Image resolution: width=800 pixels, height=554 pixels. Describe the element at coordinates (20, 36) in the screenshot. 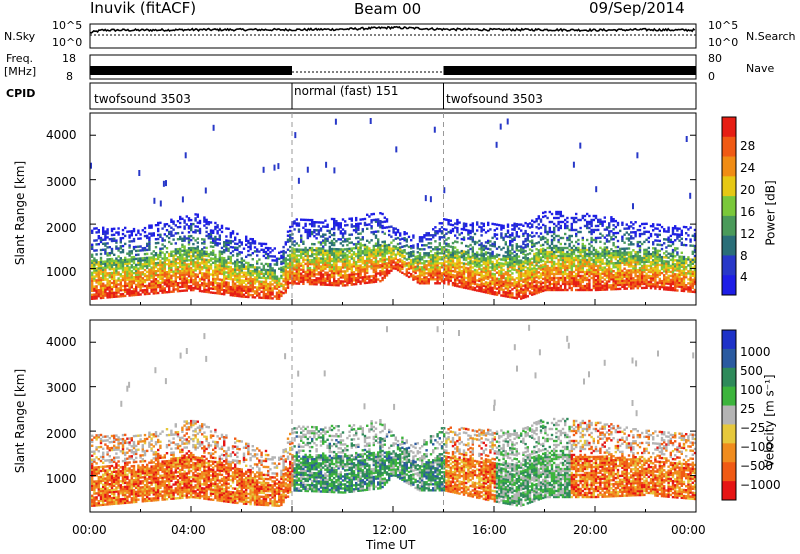

I see `nsky-label: N.Sky` at that location.